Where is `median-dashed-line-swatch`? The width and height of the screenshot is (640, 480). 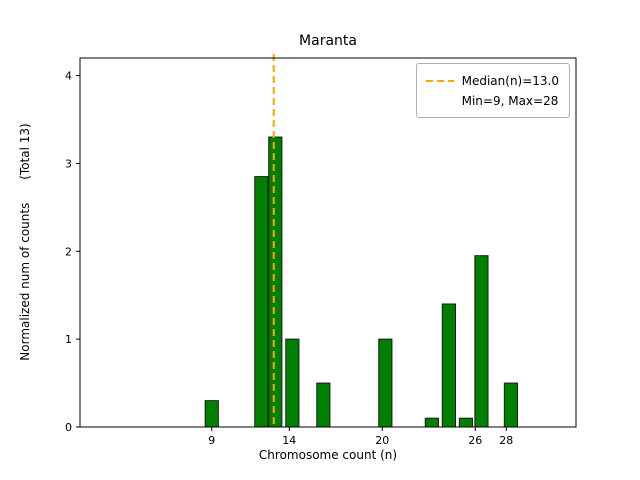 median-dashed-line-swatch is located at coordinates (439, 81).